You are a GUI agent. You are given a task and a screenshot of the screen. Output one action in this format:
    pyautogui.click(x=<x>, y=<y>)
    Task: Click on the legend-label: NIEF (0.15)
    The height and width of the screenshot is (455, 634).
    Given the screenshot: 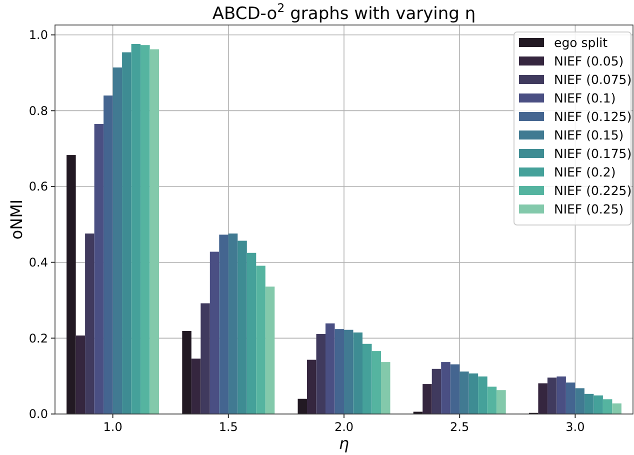 What is the action you would take?
    pyautogui.click(x=589, y=134)
    